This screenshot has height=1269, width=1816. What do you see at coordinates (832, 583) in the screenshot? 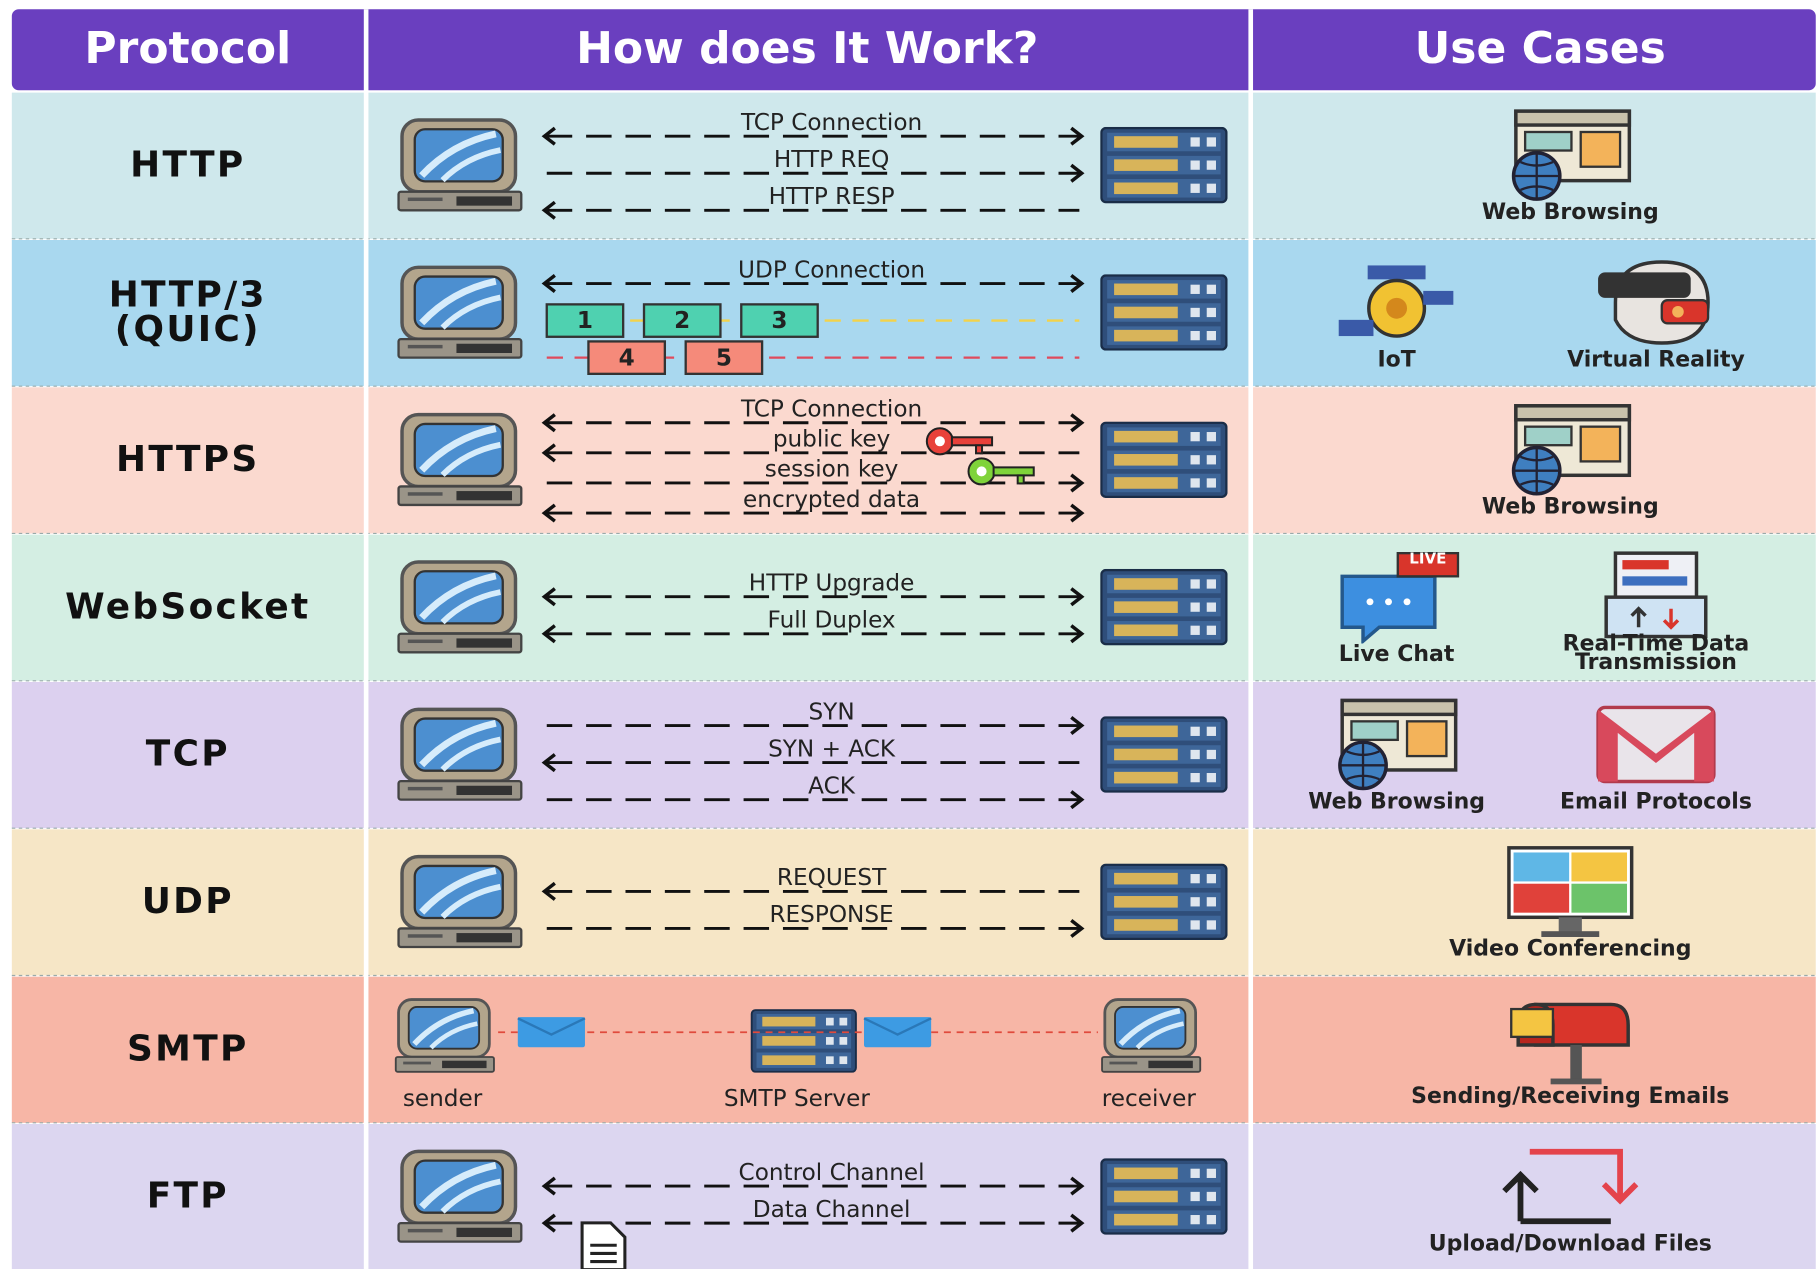
I see `flow-label: HTTP Upgrade` at bounding box center [832, 583].